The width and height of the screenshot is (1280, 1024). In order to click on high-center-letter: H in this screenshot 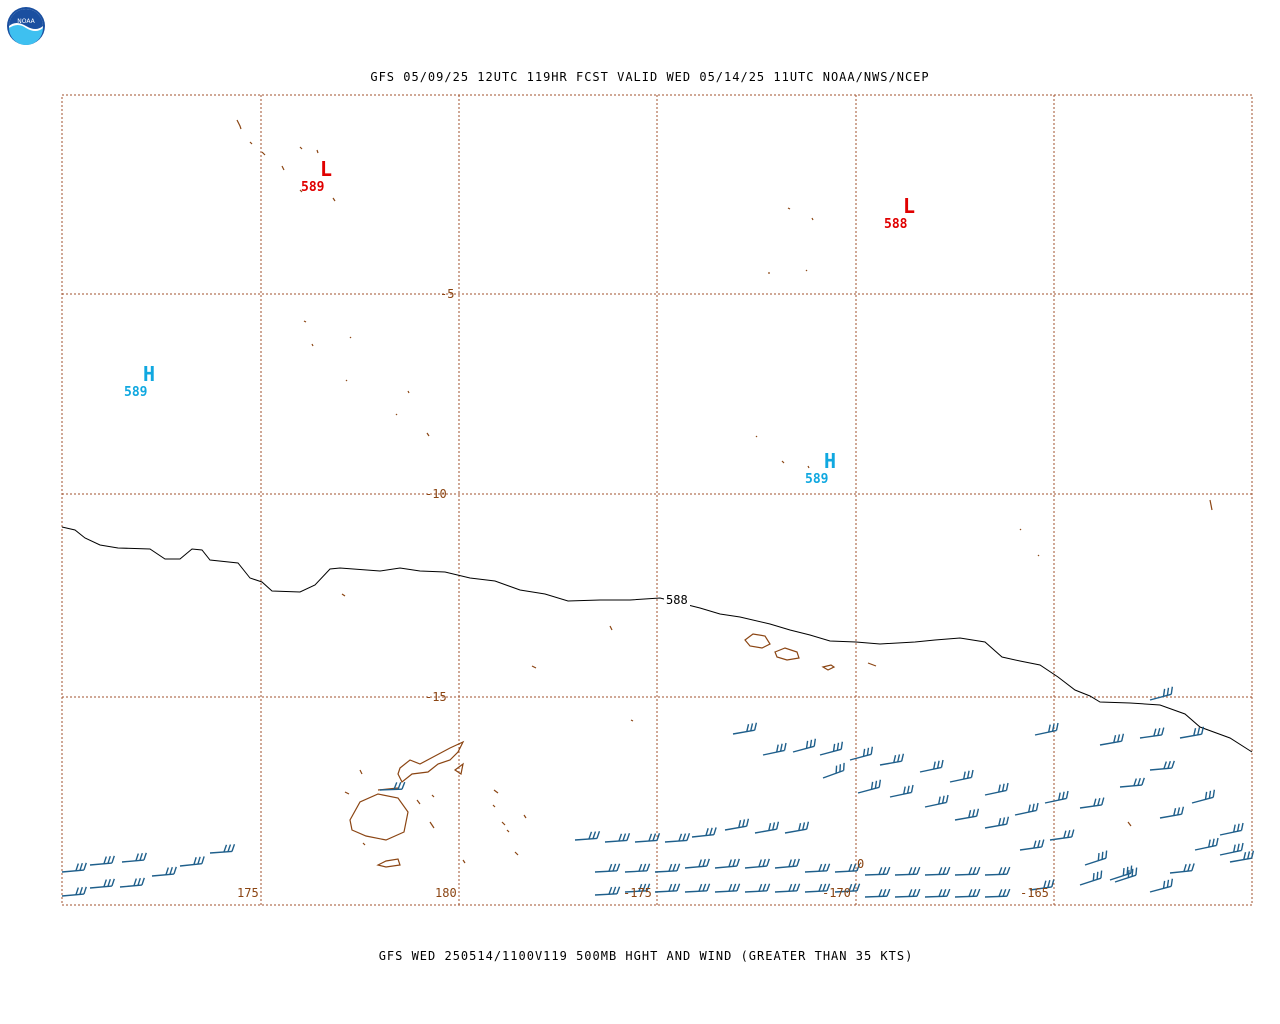, I will do `click(830, 461)`.